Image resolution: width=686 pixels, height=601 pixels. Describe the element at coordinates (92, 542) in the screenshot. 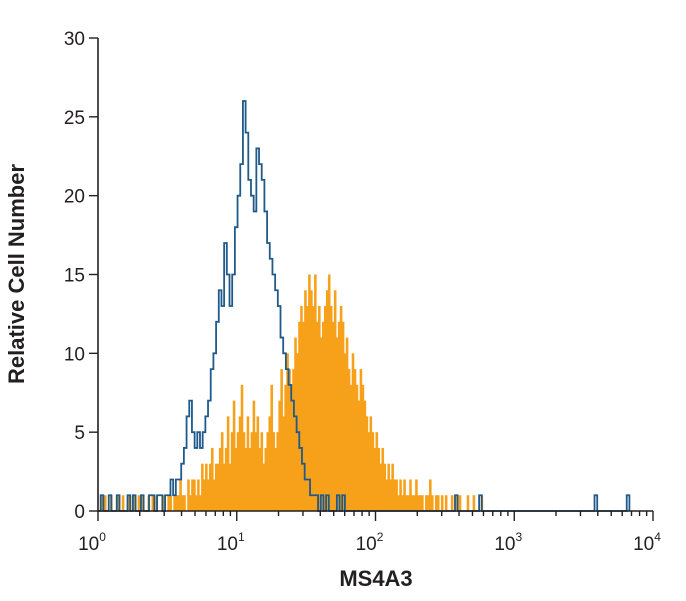

I see `x-tick-label: 10⁰` at that location.